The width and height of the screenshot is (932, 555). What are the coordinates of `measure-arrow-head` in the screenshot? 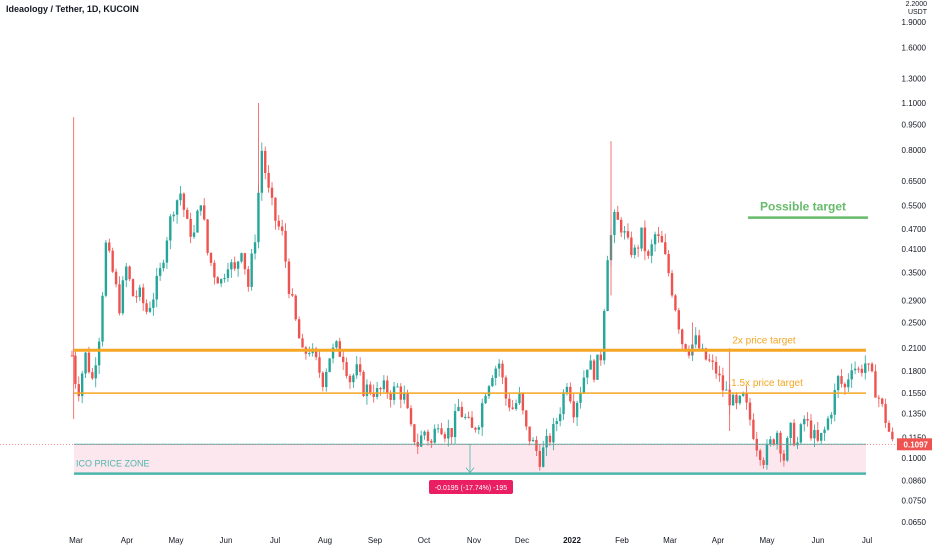 It's located at (470, 470).